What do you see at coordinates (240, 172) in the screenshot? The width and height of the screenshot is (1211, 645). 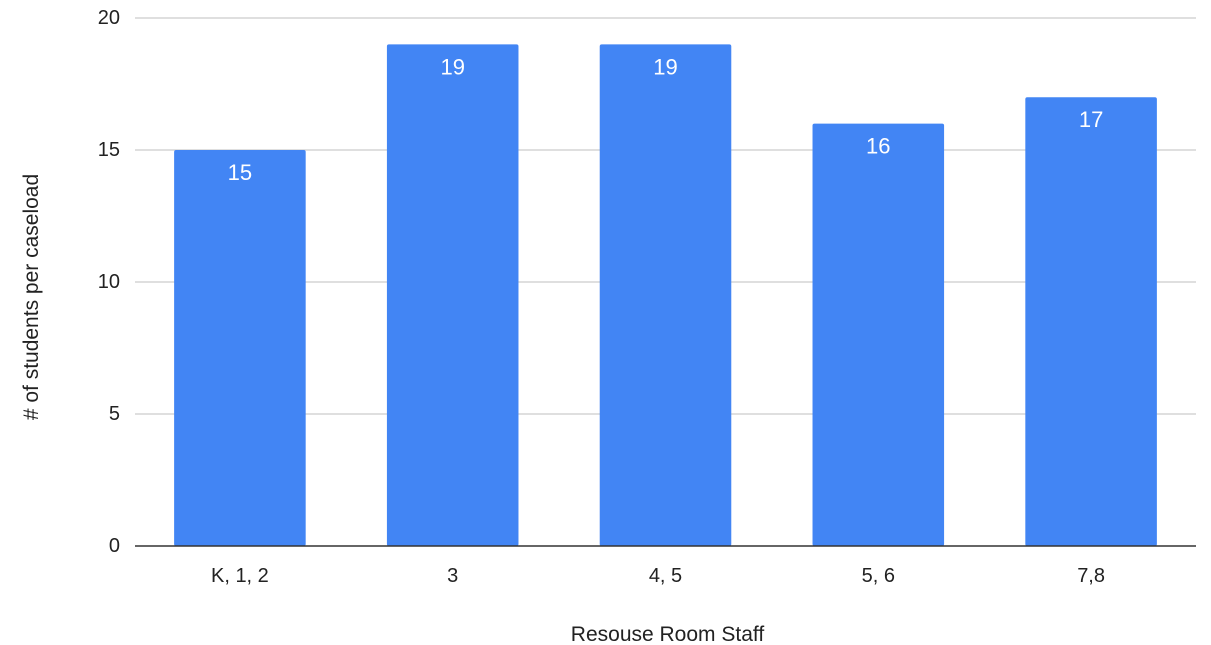 I see `bar-data-label: 15` at bounding box center [240, 172].